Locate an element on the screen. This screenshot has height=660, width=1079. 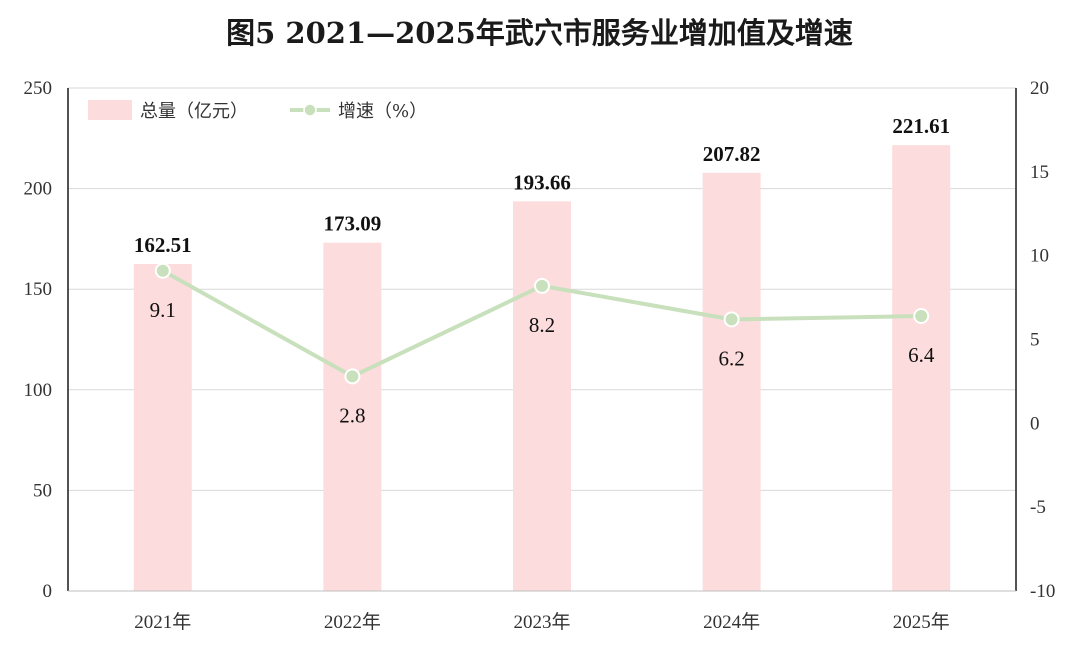
bar-data-label: 221.61 is located at coordinates (921, 126).